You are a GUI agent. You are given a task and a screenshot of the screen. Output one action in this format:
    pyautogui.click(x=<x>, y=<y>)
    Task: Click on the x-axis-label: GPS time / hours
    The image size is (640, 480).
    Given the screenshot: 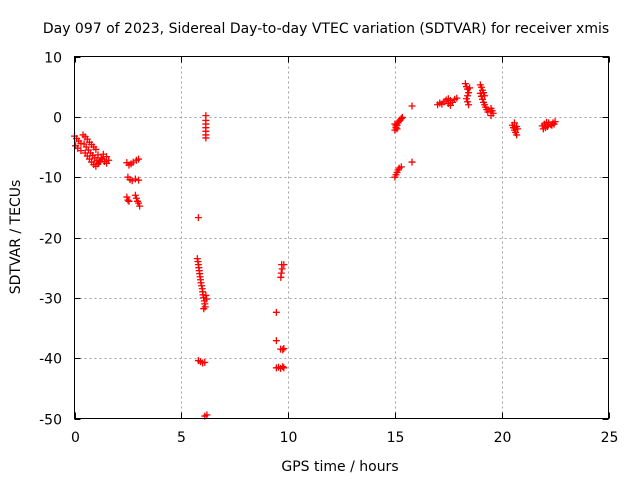 What is the action you would take?
    pyautogui.click(x=339, y=467)
    